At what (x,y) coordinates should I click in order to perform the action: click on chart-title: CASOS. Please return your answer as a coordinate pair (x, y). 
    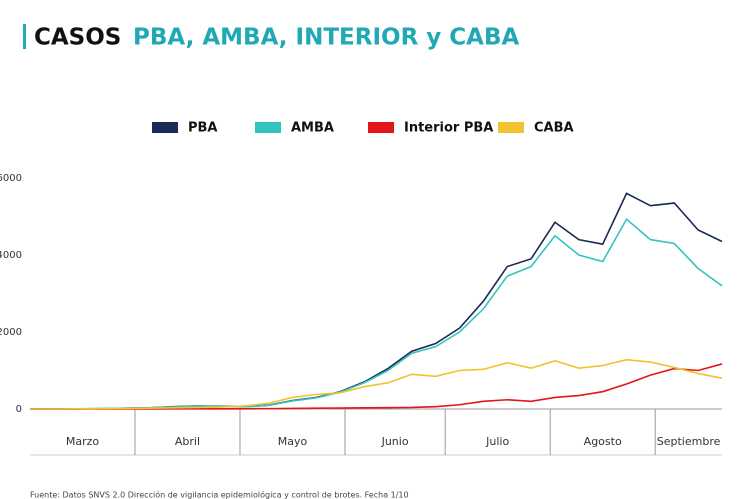
    Looking at the image, I should click on (77, 38).